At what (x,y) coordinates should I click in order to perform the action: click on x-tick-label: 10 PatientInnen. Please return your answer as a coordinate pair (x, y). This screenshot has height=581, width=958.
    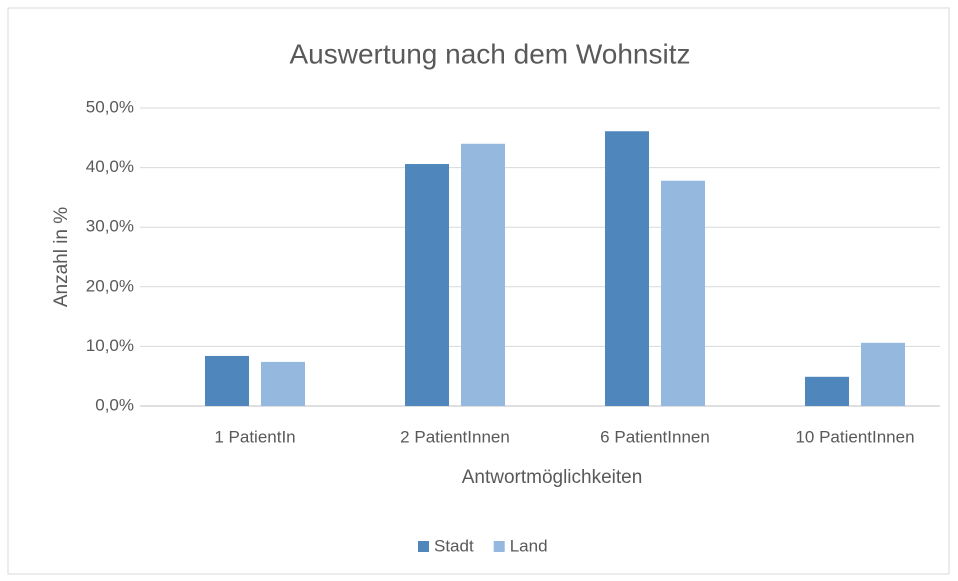
    Looking at the image, I should click on (854, 436).